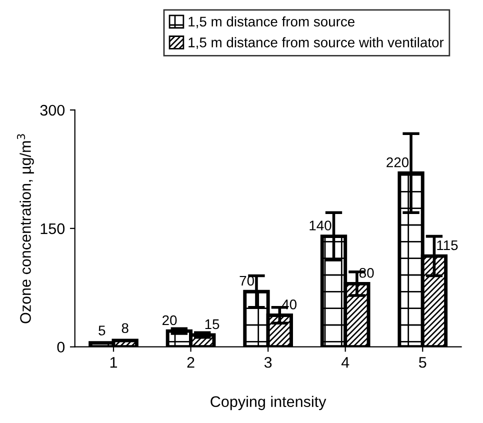  Describe the element at coordinates (268, 362) in the screenshot. I see `x-tick-label: 3` at that location.